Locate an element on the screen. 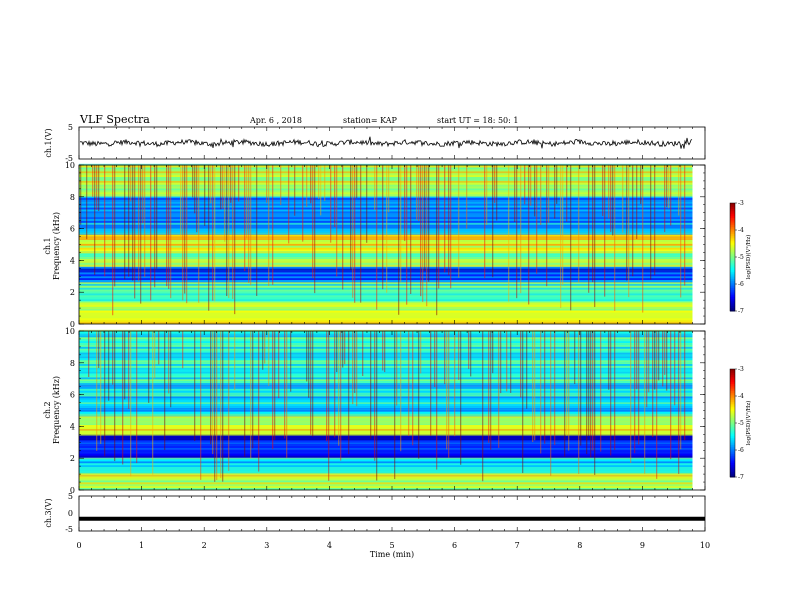  time-tick-label: 3 is located at coordinates (266, 545).